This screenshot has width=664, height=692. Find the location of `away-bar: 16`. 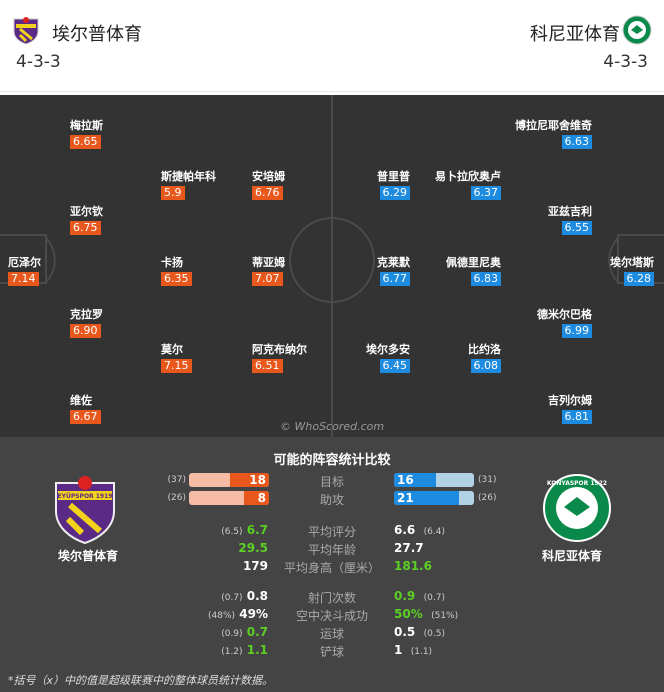

away-bar: 16 is located at coordinates (434, 480).